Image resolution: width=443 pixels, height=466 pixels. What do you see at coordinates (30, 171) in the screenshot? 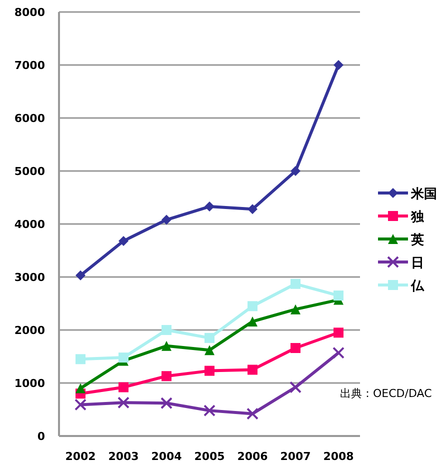
I see `y-tick-label: 5000` at bounding box center [30, 171].